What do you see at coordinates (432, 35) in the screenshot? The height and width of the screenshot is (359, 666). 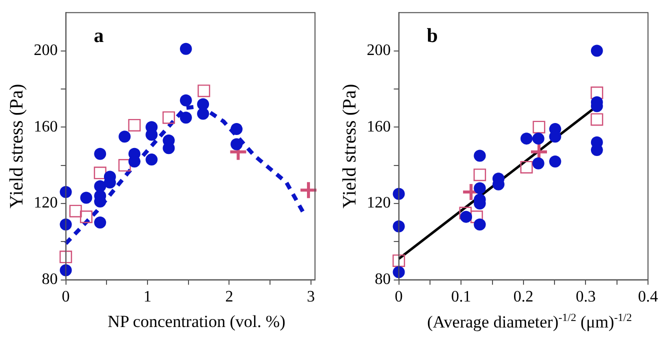 I see `text: b` at bounding box center [432, 35].